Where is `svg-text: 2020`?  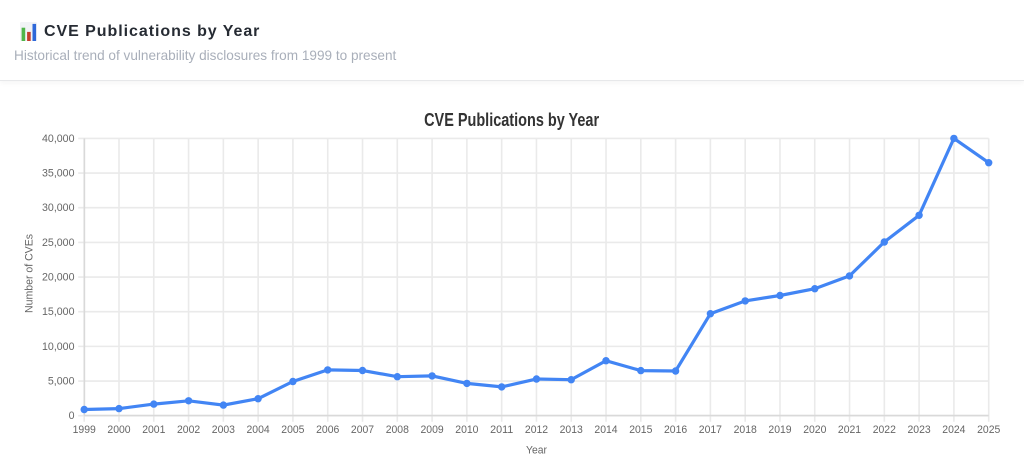 svg-text: 2020 is located at coordinates (814, 430).